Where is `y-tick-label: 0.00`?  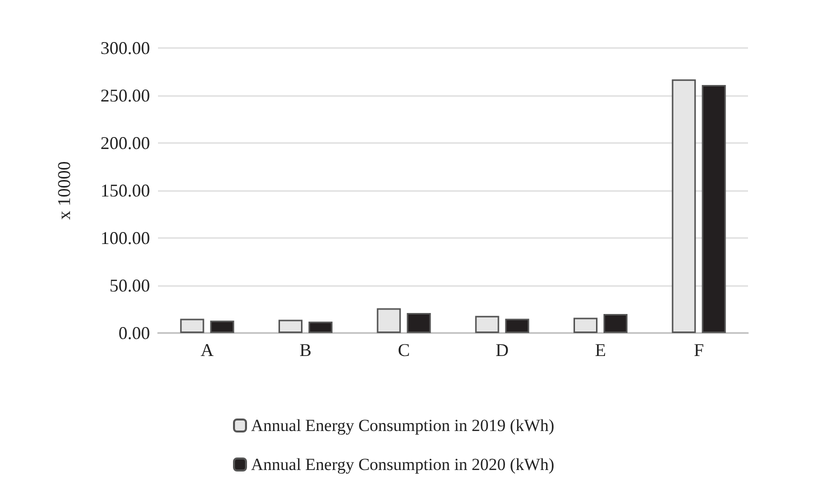
y-tick-label: 0.00 is located at coordinates (134, 333).